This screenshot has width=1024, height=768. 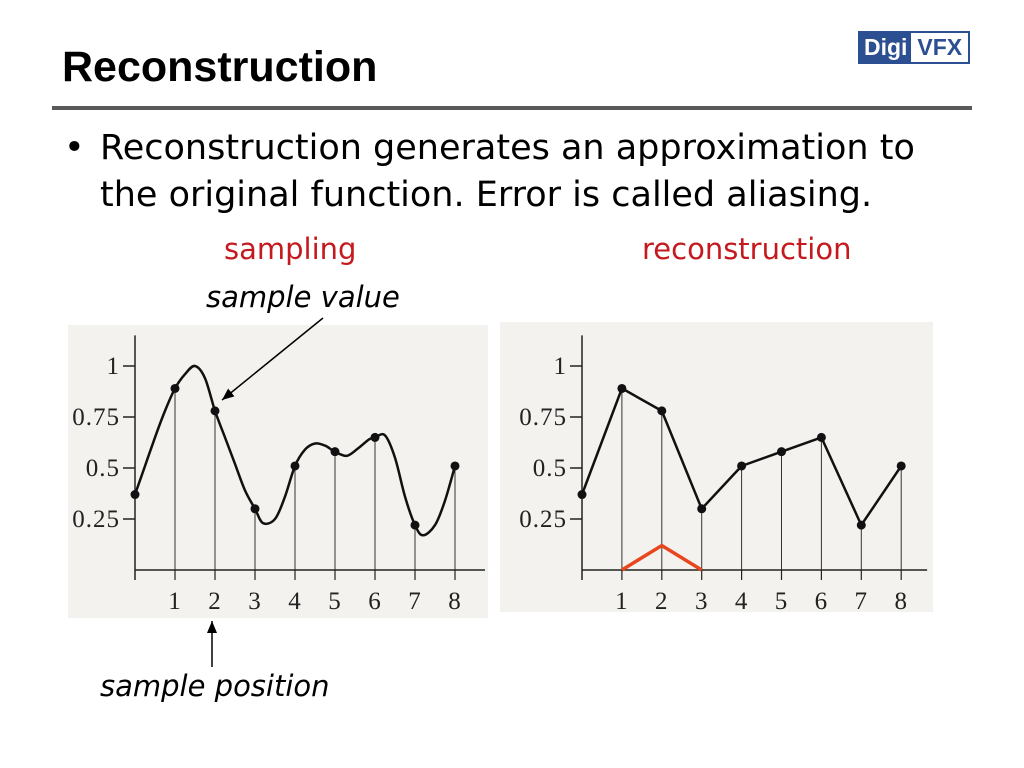 What do you see at coordinates (661, 557) in the screenshot?
I see `triangle-kernel` at bounding box center [661, 557].